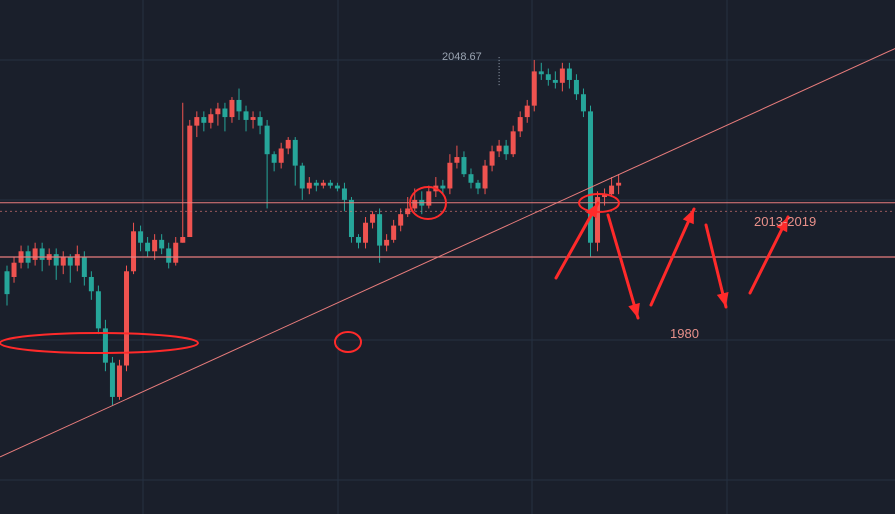 The width and height of the screenshot is (895, 514). Describe the element at coordinates (688, 217) in the screenshot. I see `arrow-up-1-head` at that location.